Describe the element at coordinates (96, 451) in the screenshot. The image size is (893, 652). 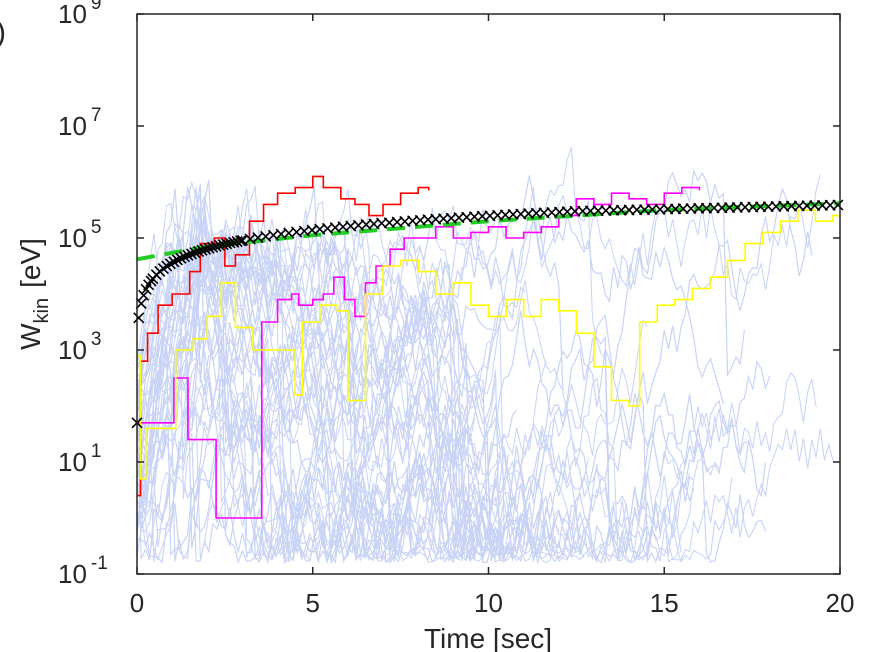
I see `y-tick-exponent: 1` at that location.